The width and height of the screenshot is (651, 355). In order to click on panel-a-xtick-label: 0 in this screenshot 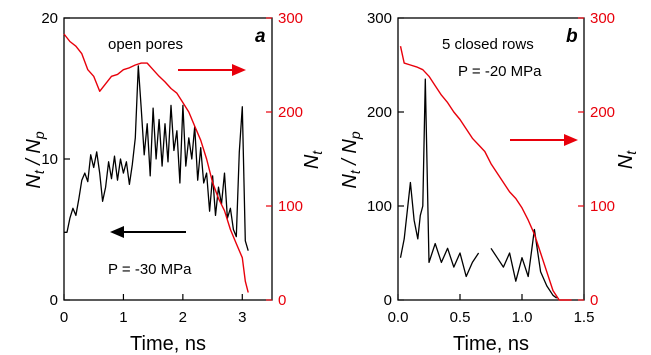, I will do `click(64, 317)`.